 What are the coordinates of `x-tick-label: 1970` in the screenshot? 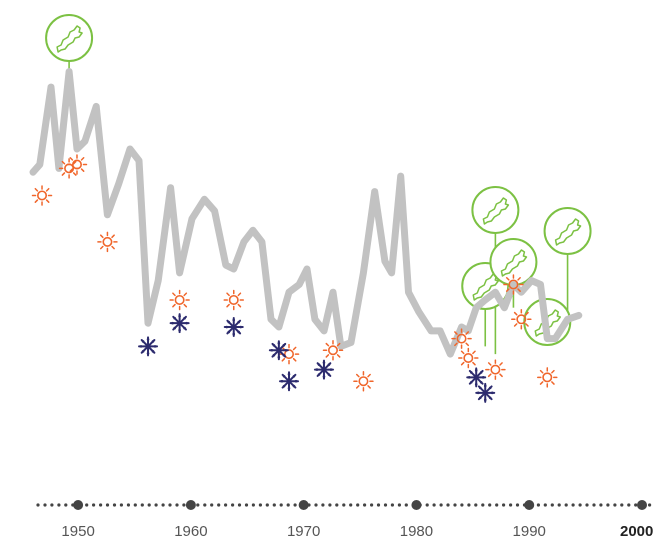 It's located at (303, 531).